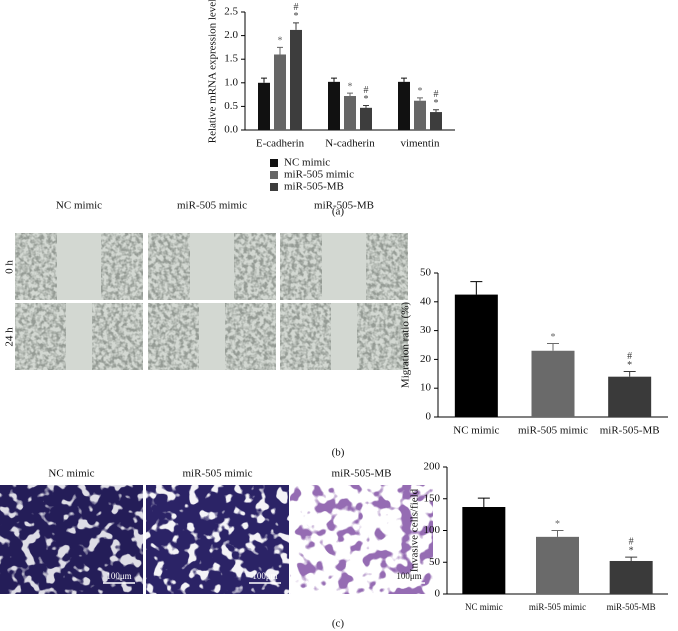 Image resolution: width=678 pixels, height=631 pixels. Describe the element at coordinates (280, 144) in the screenshot. I see `x-tick-label: E-cadherin` at that location.